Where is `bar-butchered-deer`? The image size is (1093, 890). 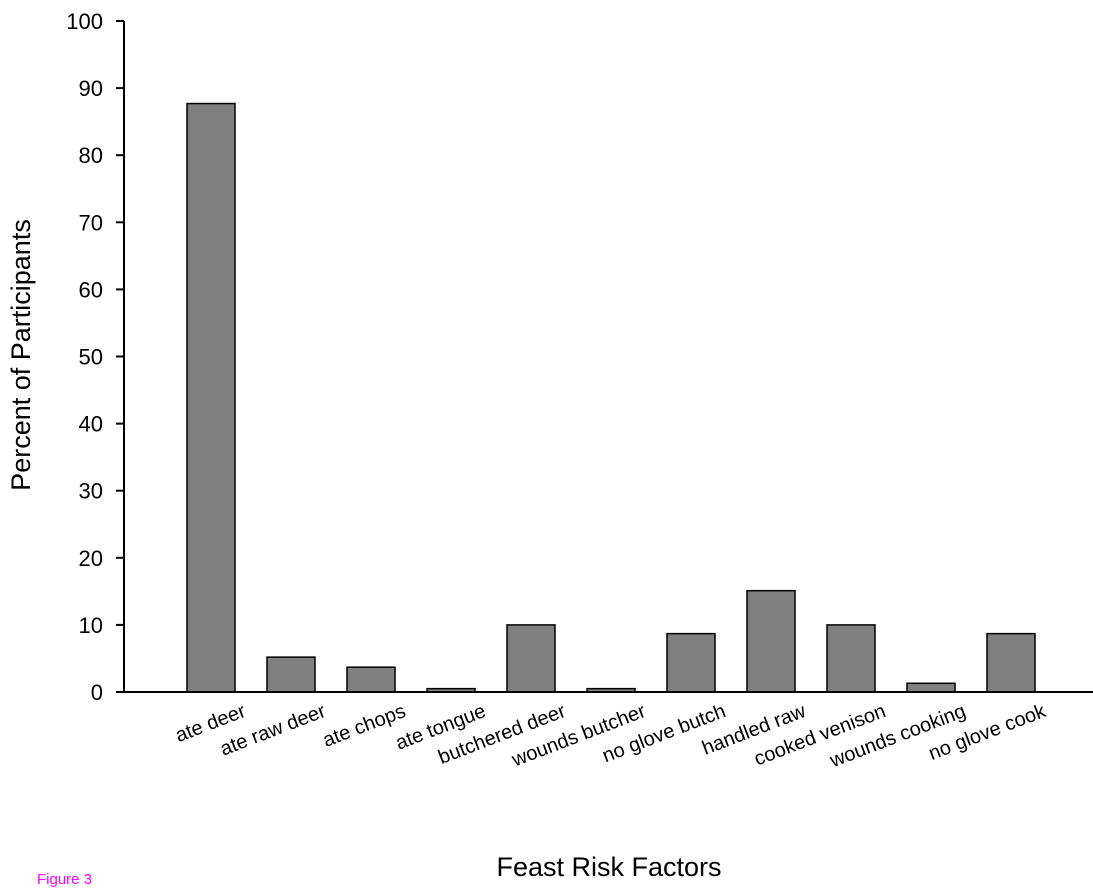 bar-butchered-deer is located at coordinates (531, 658).